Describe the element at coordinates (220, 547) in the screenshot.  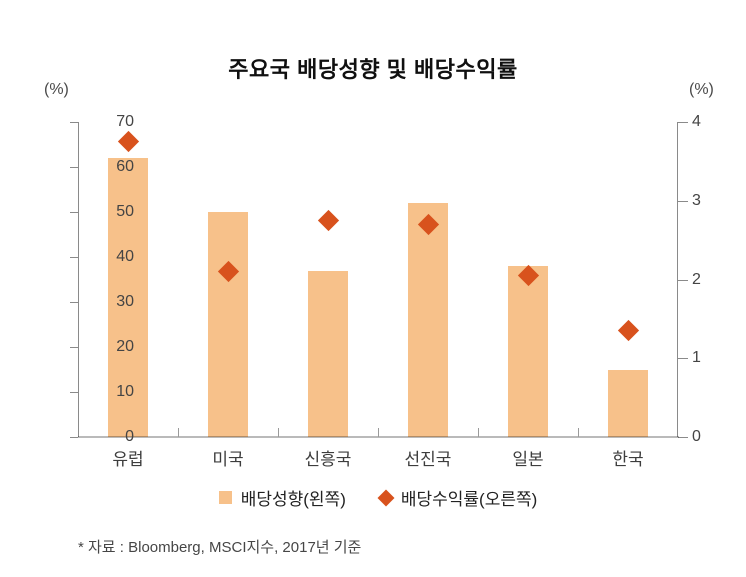
I see `source-footnote: * 자료 : Bloomberg, MSCI지수, 2017년 기준` at that location.